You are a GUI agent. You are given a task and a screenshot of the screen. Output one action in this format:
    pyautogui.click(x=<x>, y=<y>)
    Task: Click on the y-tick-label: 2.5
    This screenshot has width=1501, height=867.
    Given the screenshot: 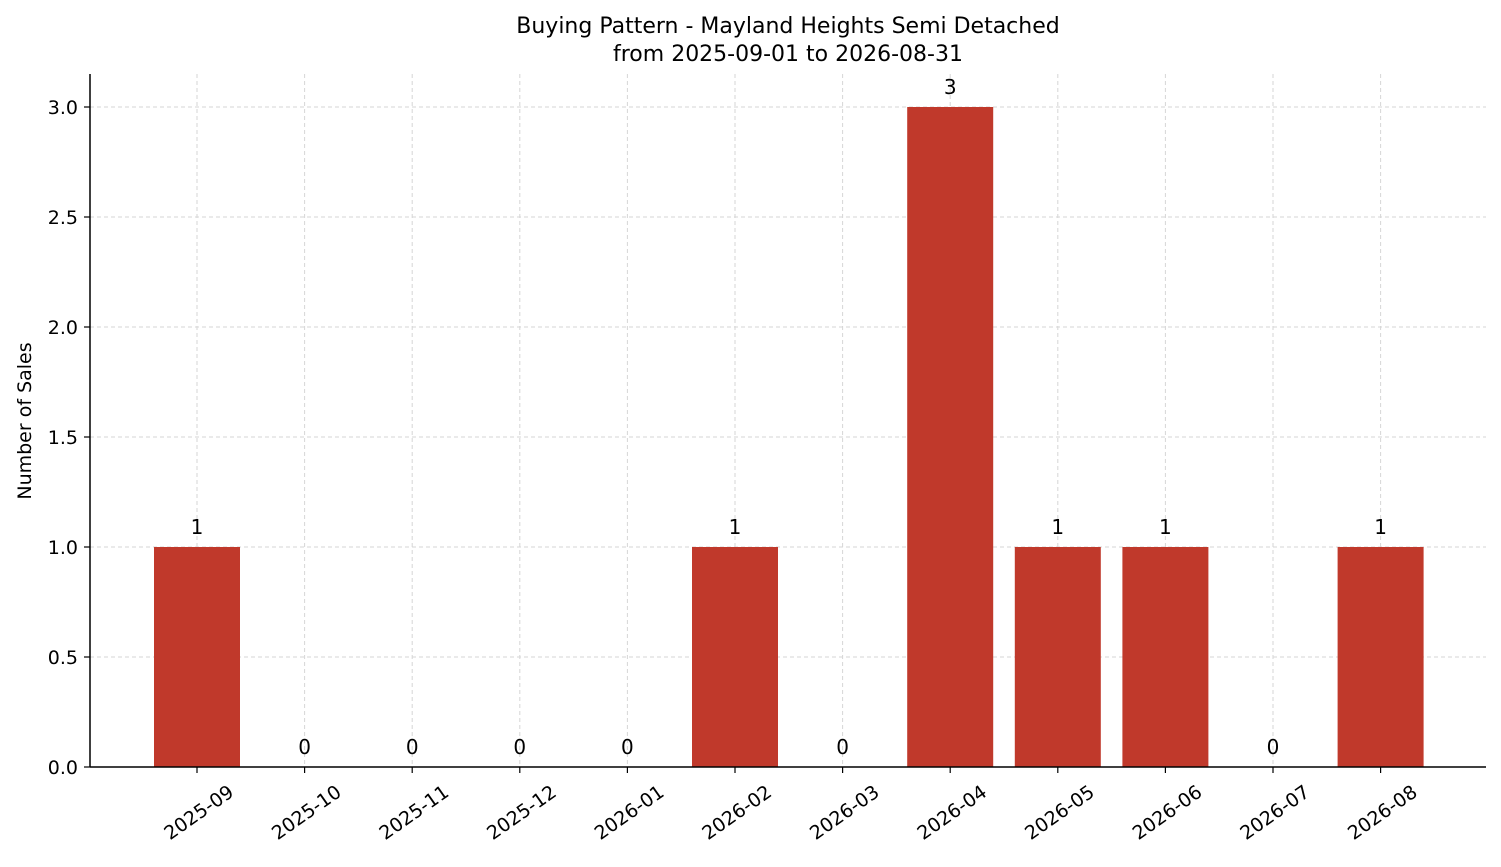 What is the action you would take?
    pyautogui.click(x=63, y=218)
    